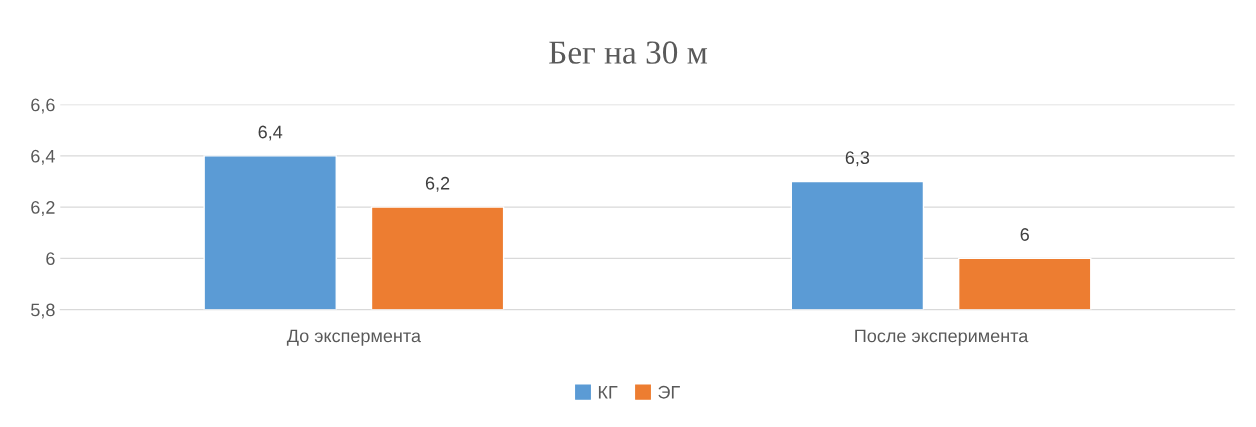 Image resolution: width=1256 pixels, height=427 pixels. I want to click on text: 6,3, so click(857, 159).